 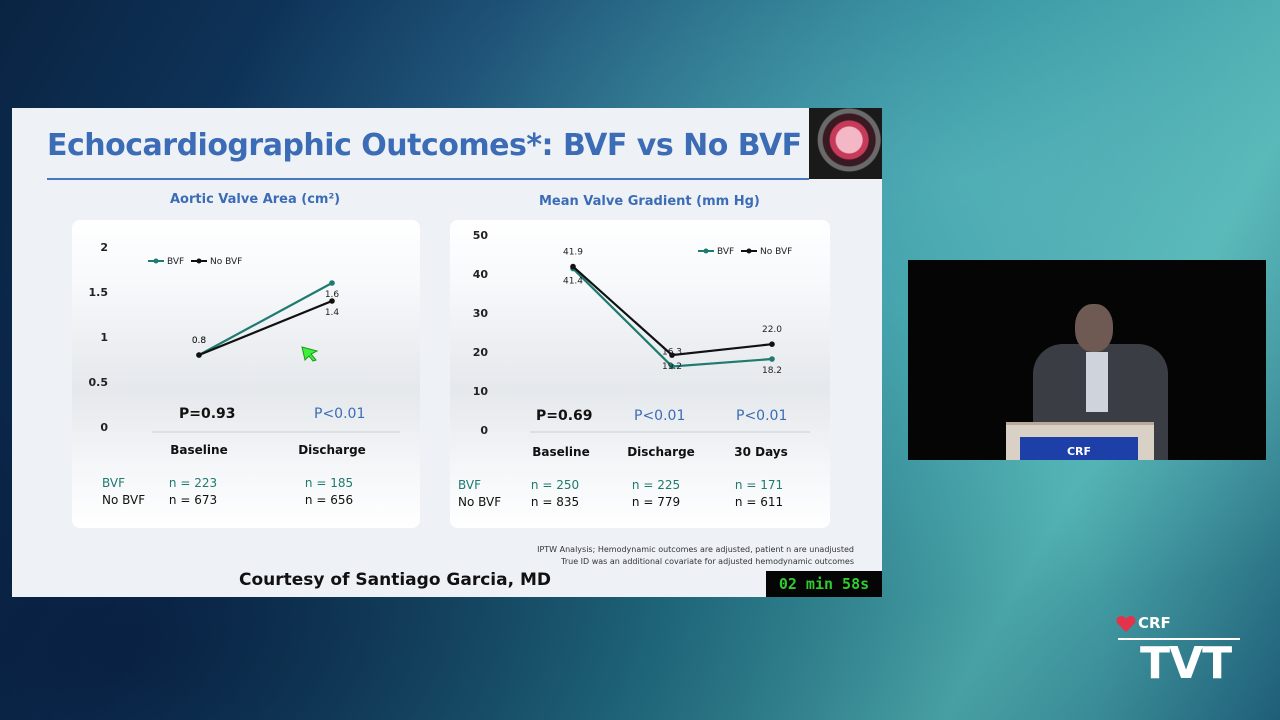 I want to click on y-tick-label: 10, so click(x=481, y=391).